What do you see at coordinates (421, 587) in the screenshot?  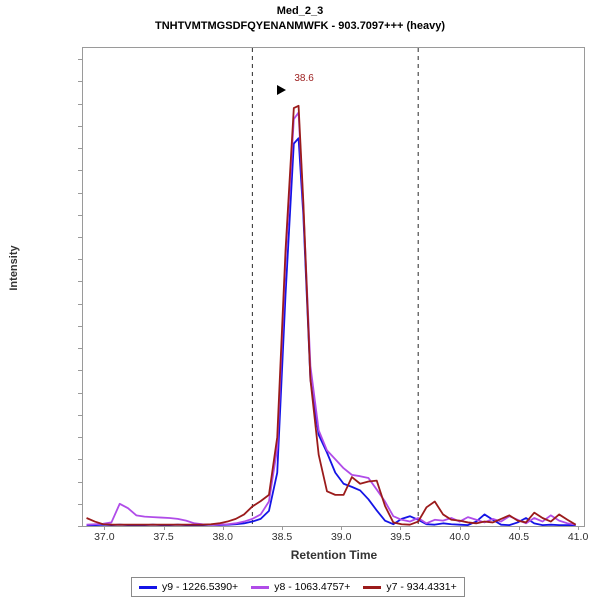 I see `legend-item-label: y7 - 934.4331+` at bounding box center [421, 587].